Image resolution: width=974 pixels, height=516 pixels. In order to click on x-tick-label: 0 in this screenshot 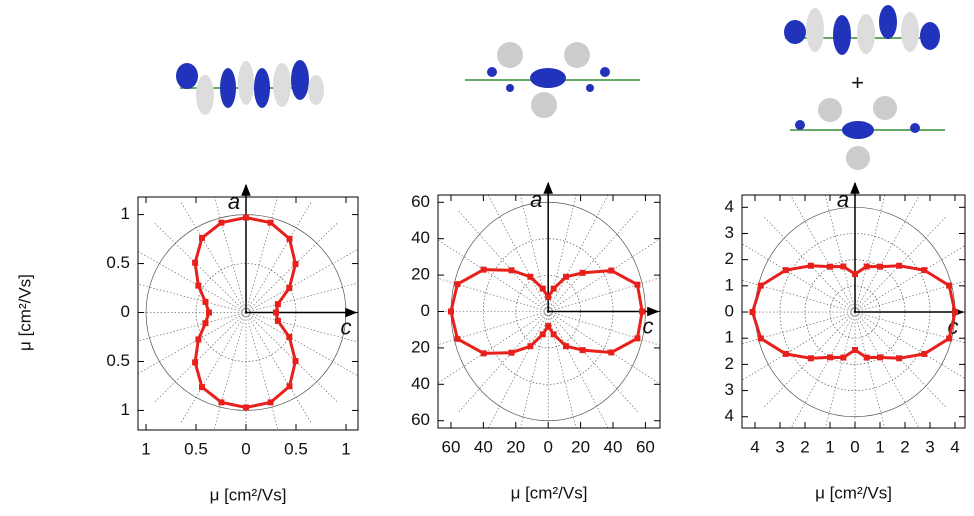, I will do `click(547, 446)`.